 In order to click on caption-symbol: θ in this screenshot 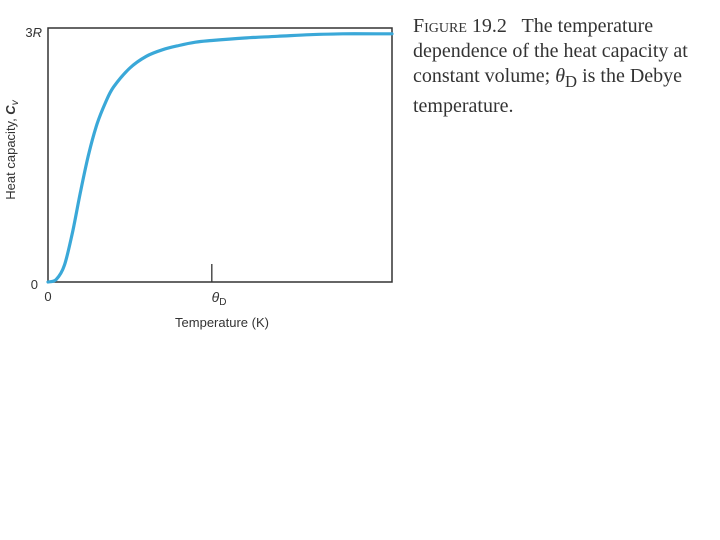, I will do `click(560, 76)`.